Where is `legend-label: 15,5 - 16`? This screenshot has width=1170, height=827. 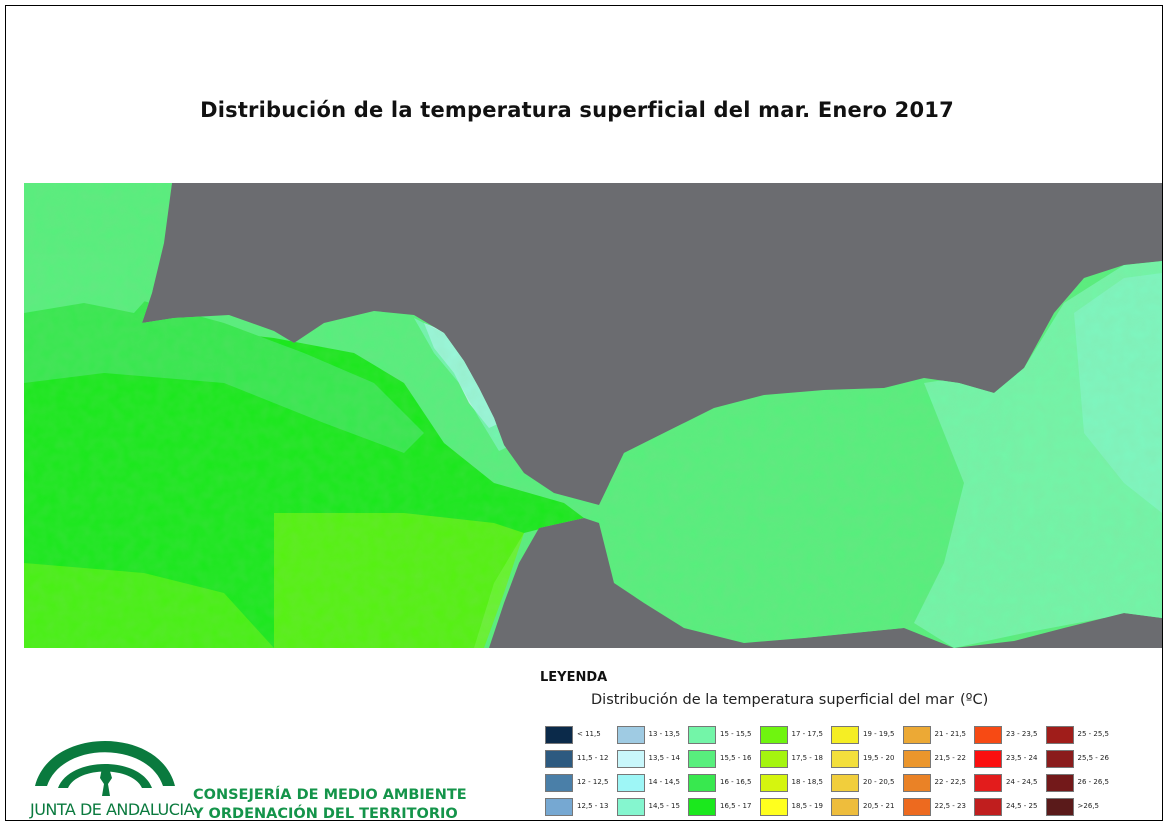 legend-label: 15,5 - 16 is located at coordinates (736, 758).